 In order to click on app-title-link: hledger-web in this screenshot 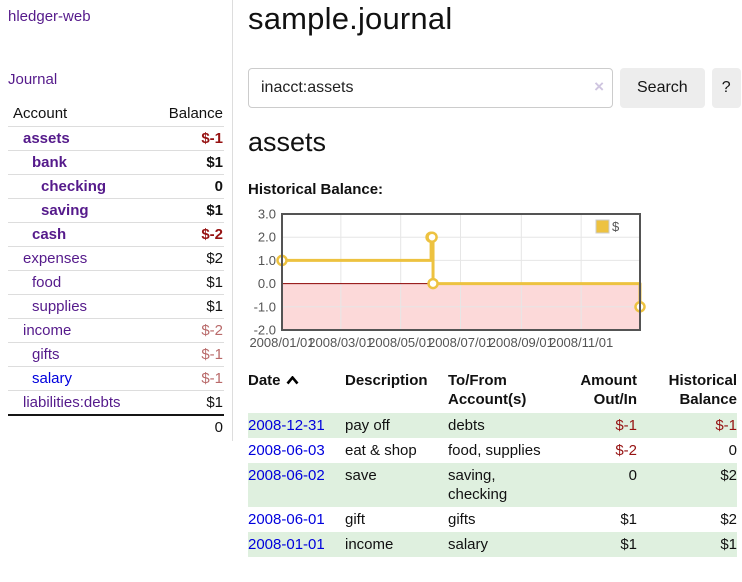, I will do `click(49, 16)`.